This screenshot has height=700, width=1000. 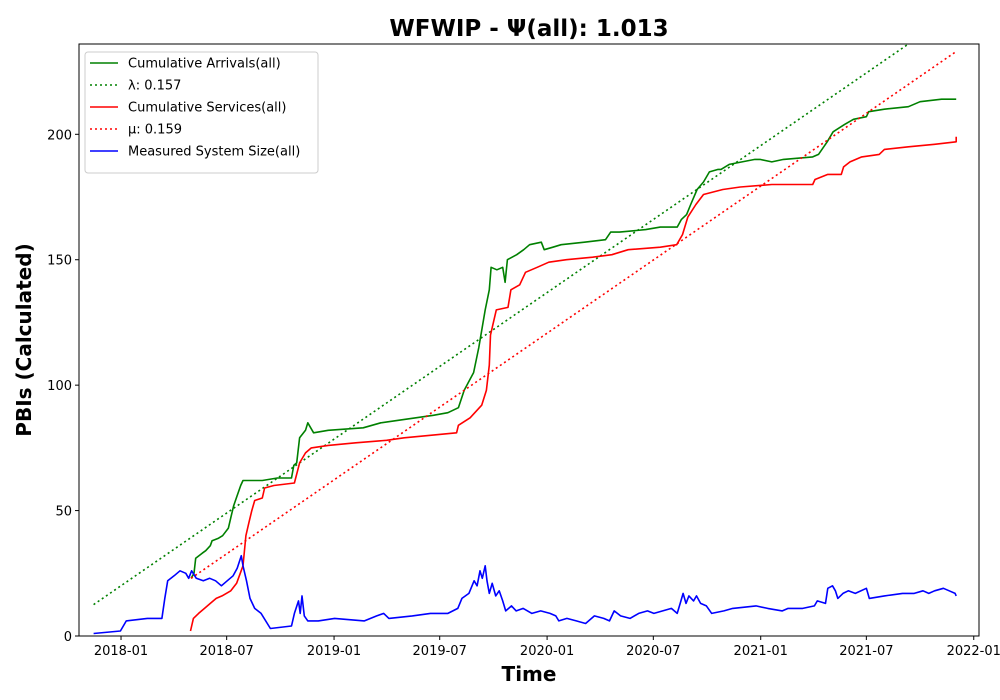 What do you see at coordinates (207, 108) in the screenshot?
I see `legend-entry-2: Cumulative Services(all)` at bounding box center [207, 108].